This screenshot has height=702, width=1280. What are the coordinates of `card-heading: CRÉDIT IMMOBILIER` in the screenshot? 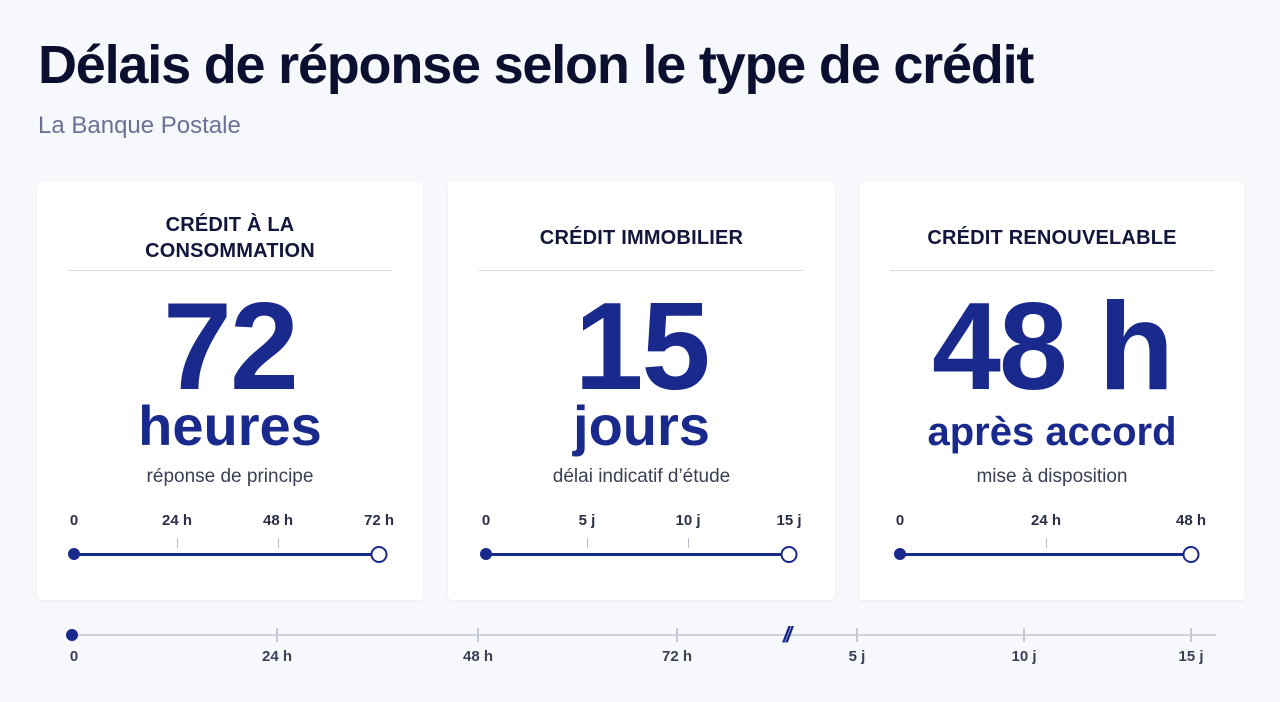 It's located at (641, 238).